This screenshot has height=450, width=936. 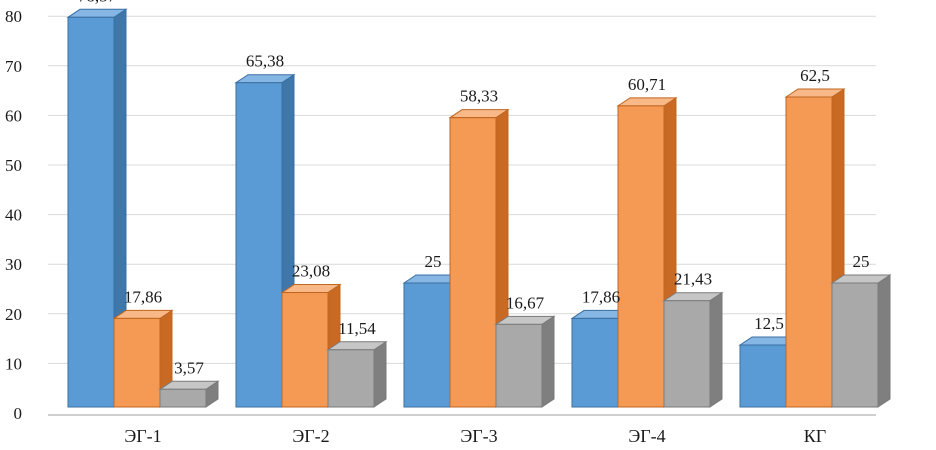 I want to click on data-label: 23,08, so click(x=311, y=271).